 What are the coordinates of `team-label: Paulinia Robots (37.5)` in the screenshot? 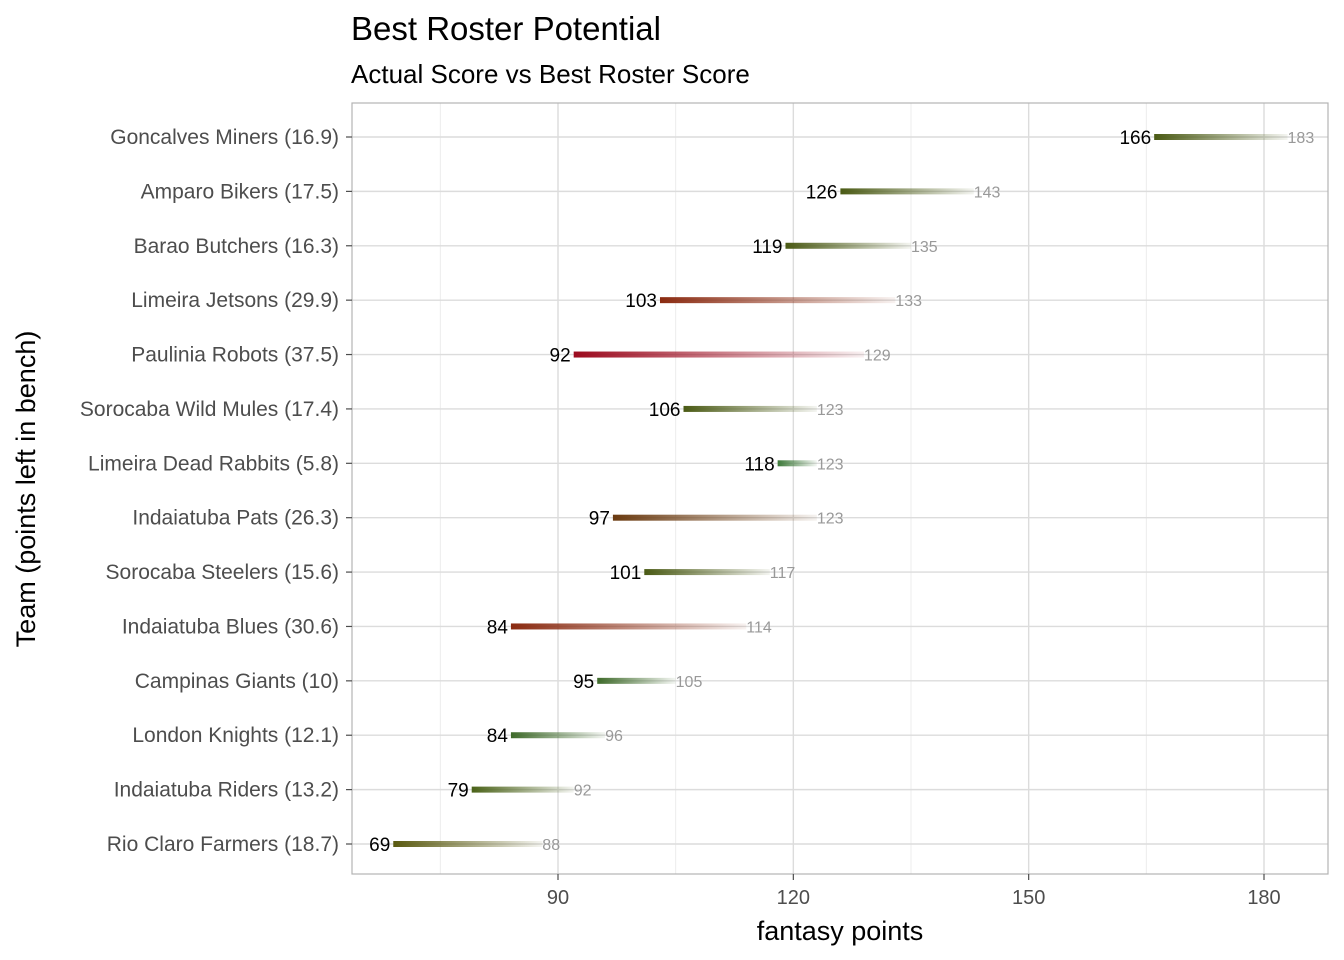 It's located at (235, 355).